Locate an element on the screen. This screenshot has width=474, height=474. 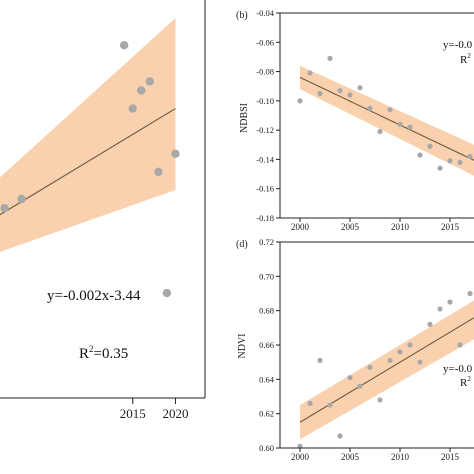
panel-d-y-tick-label: 0.60 is located at coordinates (266, 448).